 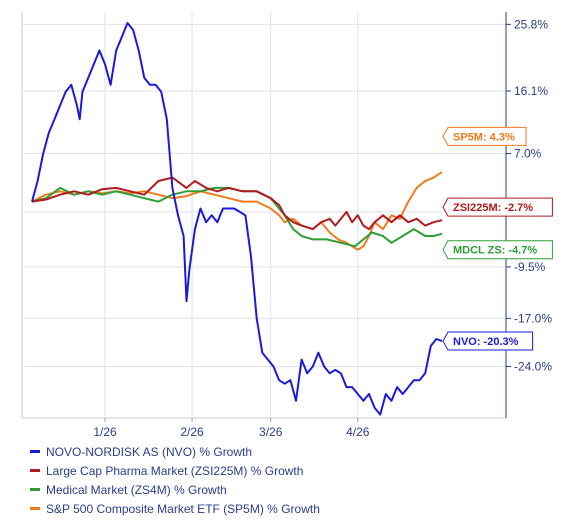 I want to click on legend-item-zs4m: Medical Market (ZS4M) % Growth, so click(x=230, y=489).